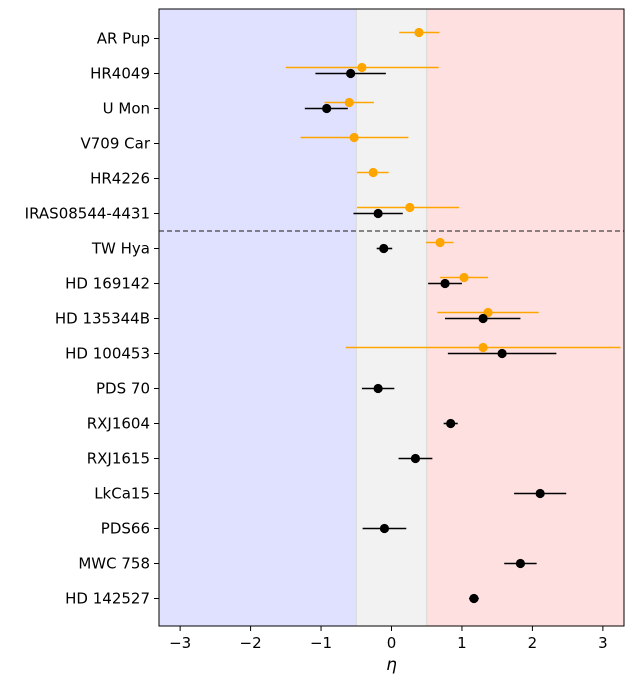 The height and width of the screenshot is (690, 634). Describe the element at coordinates (349, 102) in the screenshot. I see `point-orange-u-mon` at that location.